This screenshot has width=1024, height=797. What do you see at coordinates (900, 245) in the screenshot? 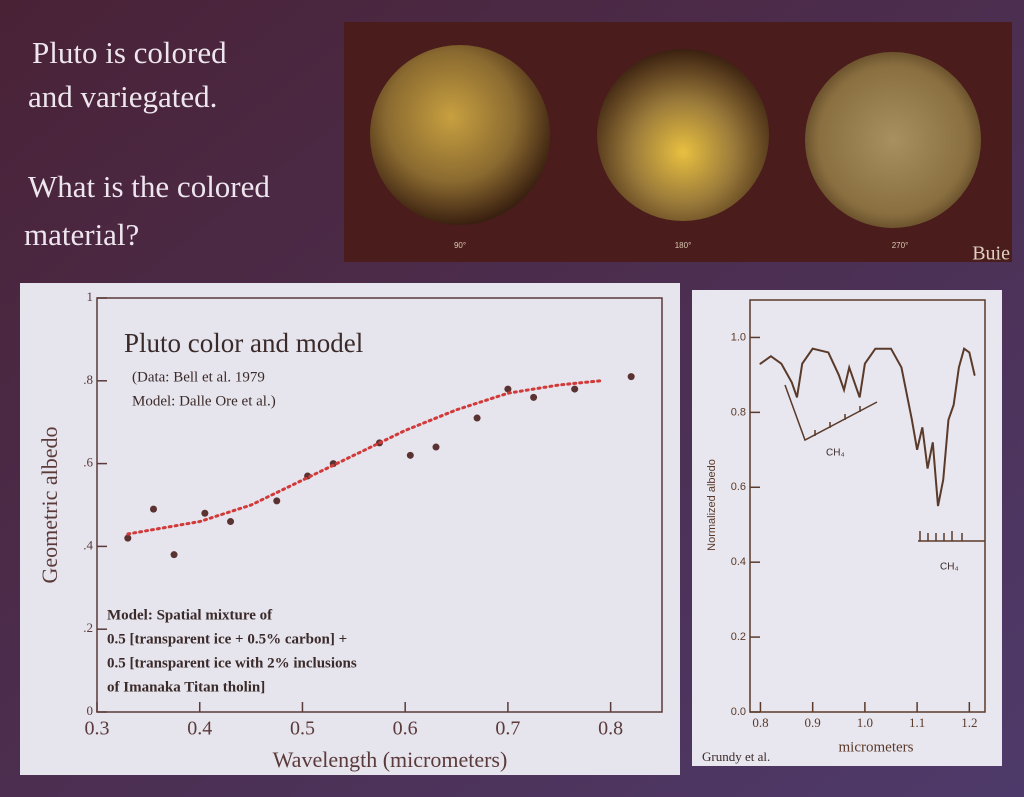
I see `image-label: 270°` at bounding box center [900, 245].